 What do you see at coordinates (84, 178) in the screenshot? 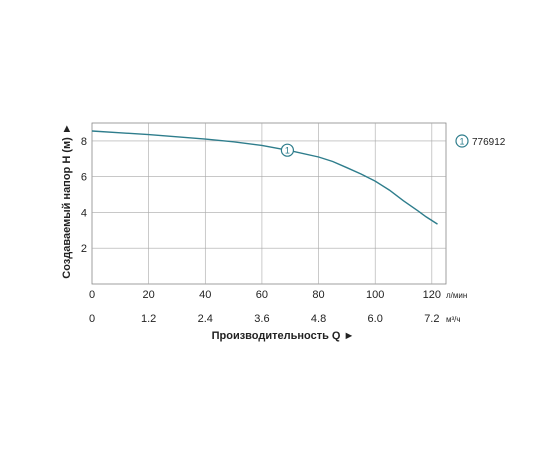
I see `y-tick-label: 6` at bounding box center [84, 178].